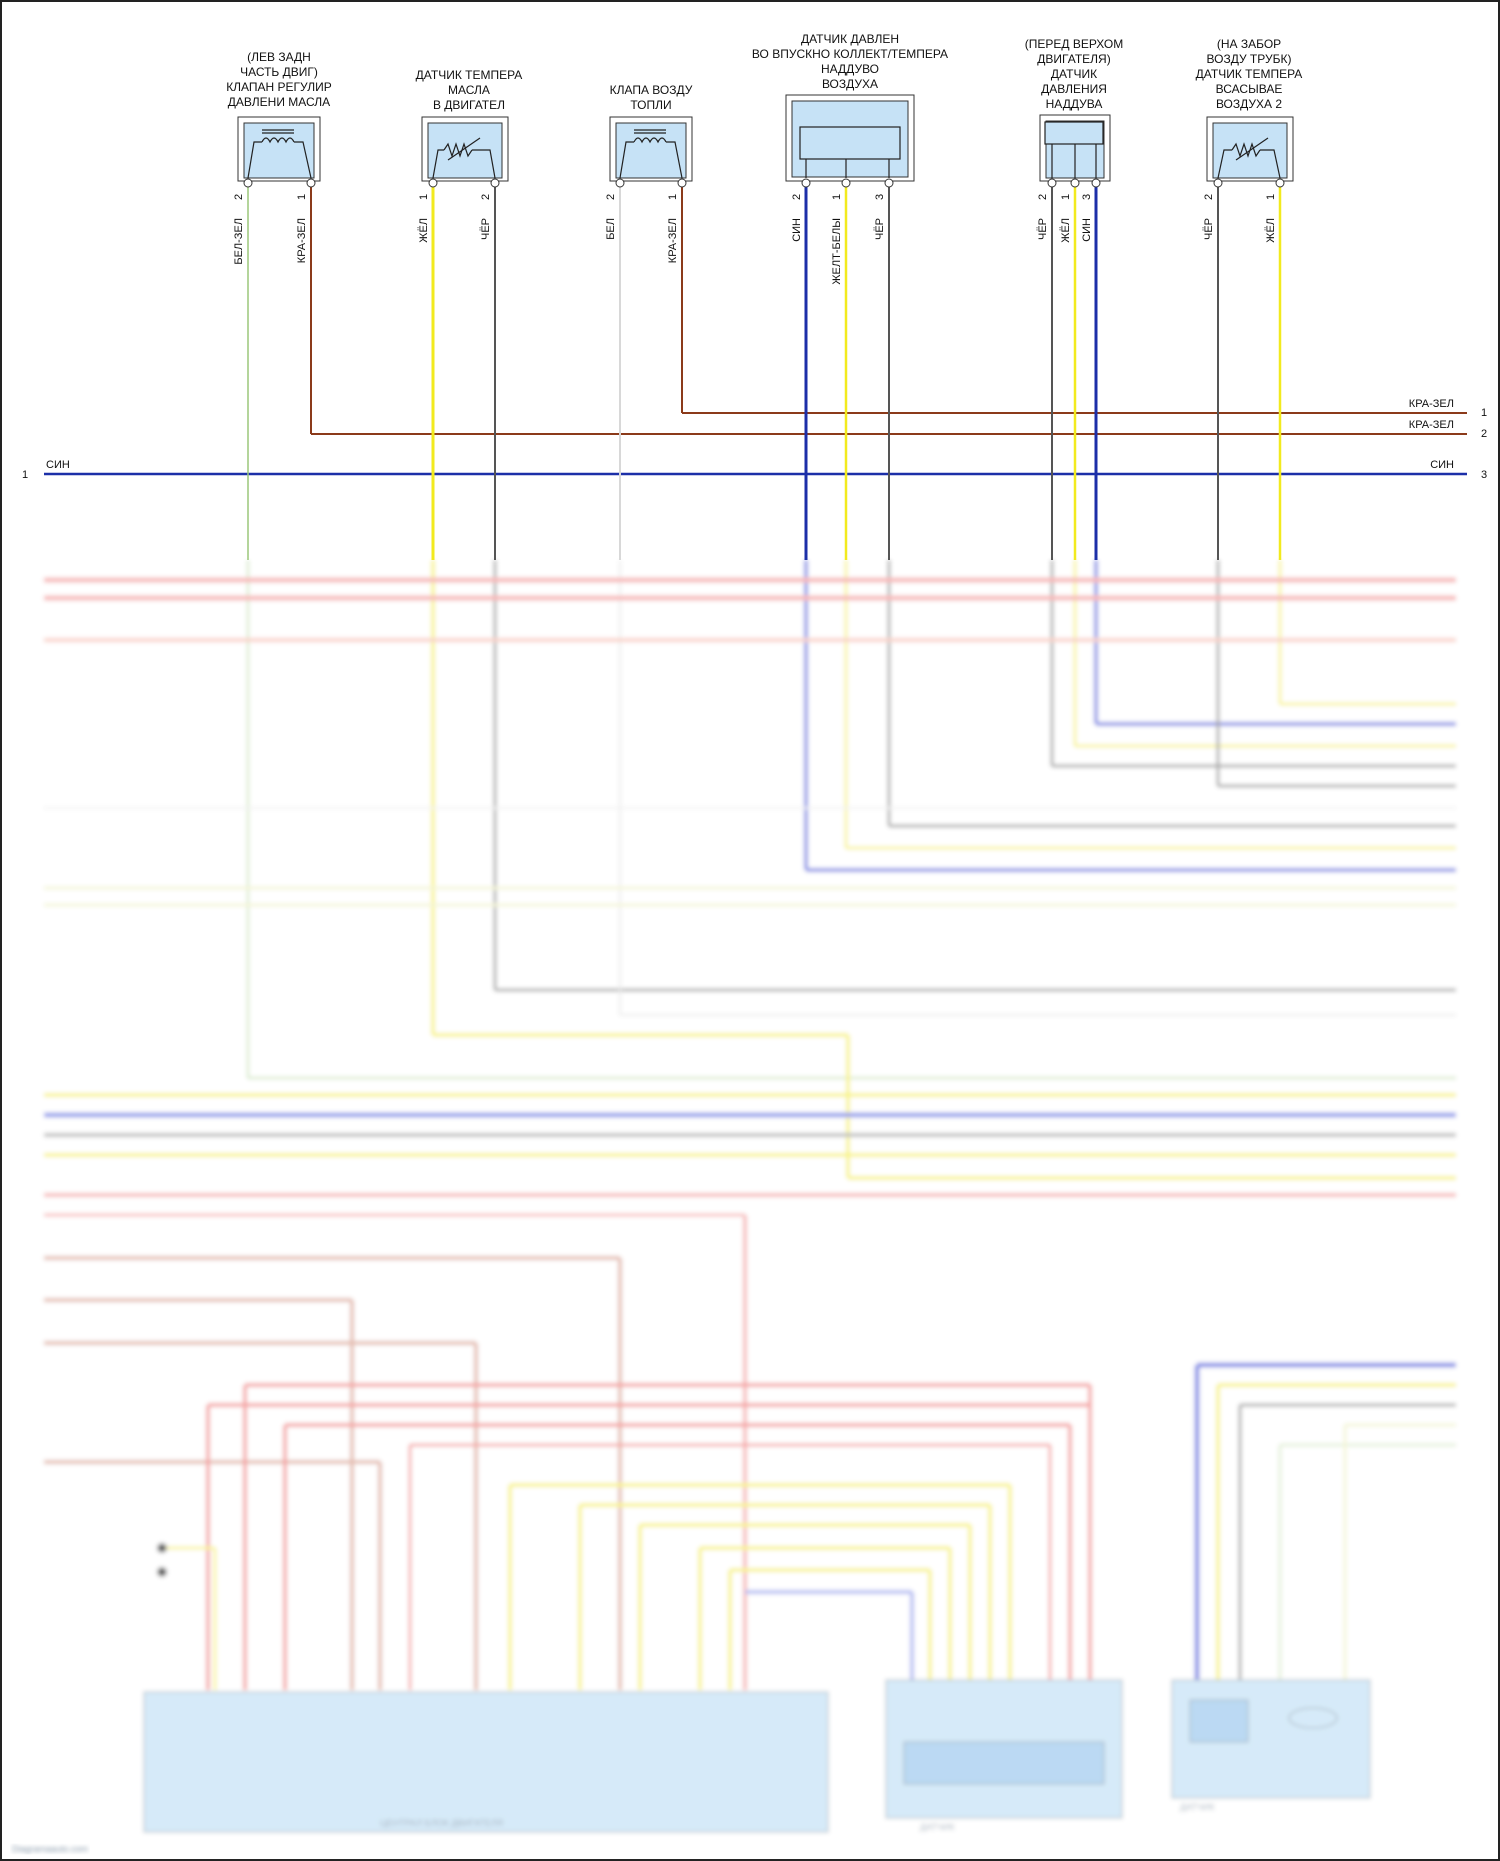  I want to click on component-title-line: НАДДУВО, so click(850, 69).